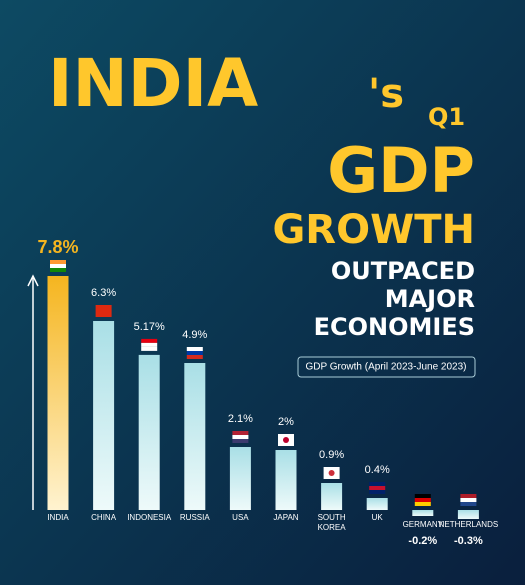  Describe the element at coordinates (373, 230) in the screenshot. I see `title-growth: GROWTH` at that location.